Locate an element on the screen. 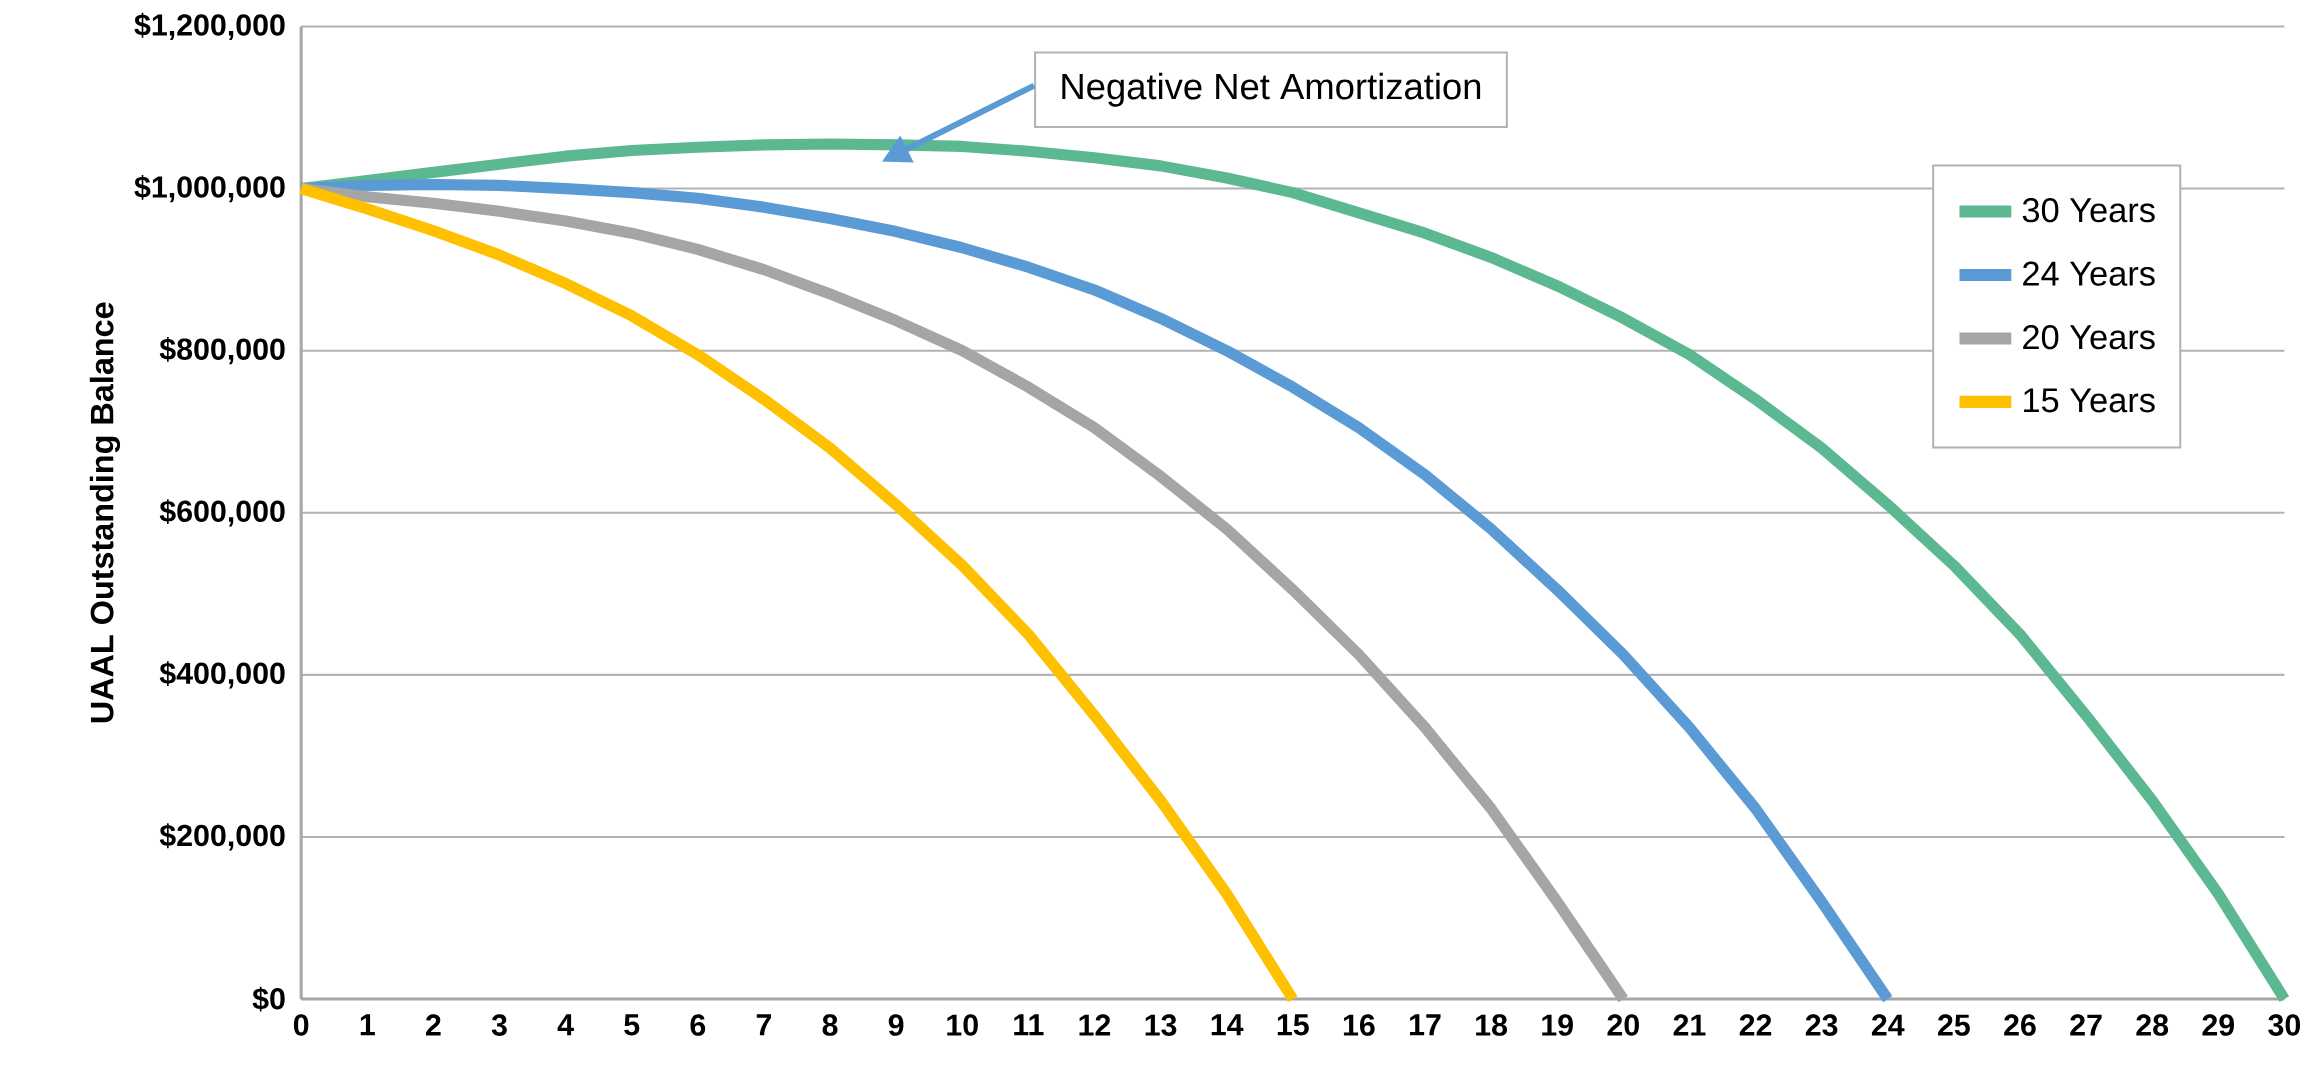 The width and height of the screenshot is (2308, 1077). x-tick-label: 29 is located at coordinates (2218, 1025).